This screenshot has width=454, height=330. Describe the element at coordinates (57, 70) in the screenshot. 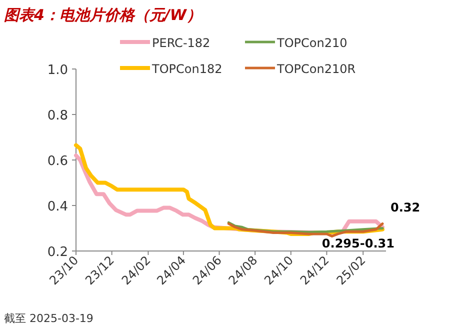

I see `y-tick-label: 1.0` at that location.